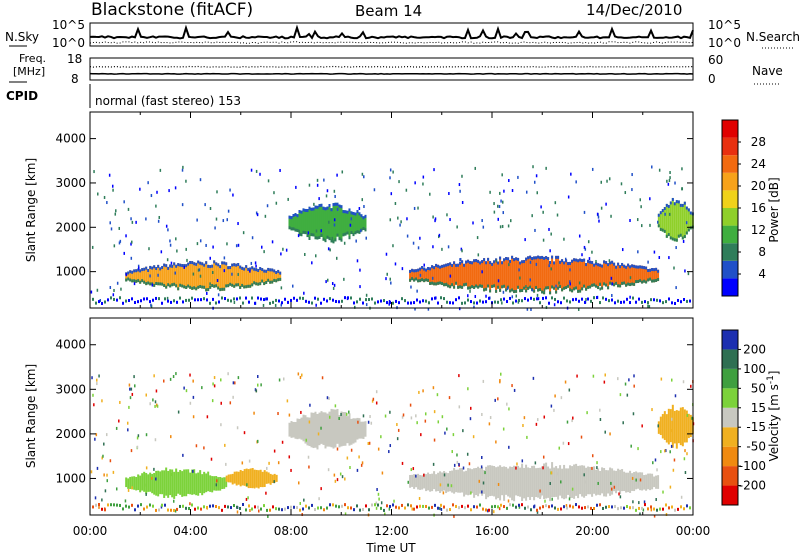 This screenshot has height=554, width=800. What do you see at coordinates (762, 252) in the screenshot?
I see `colorbar-tick-label: 8` at bounding box center [762, 252].